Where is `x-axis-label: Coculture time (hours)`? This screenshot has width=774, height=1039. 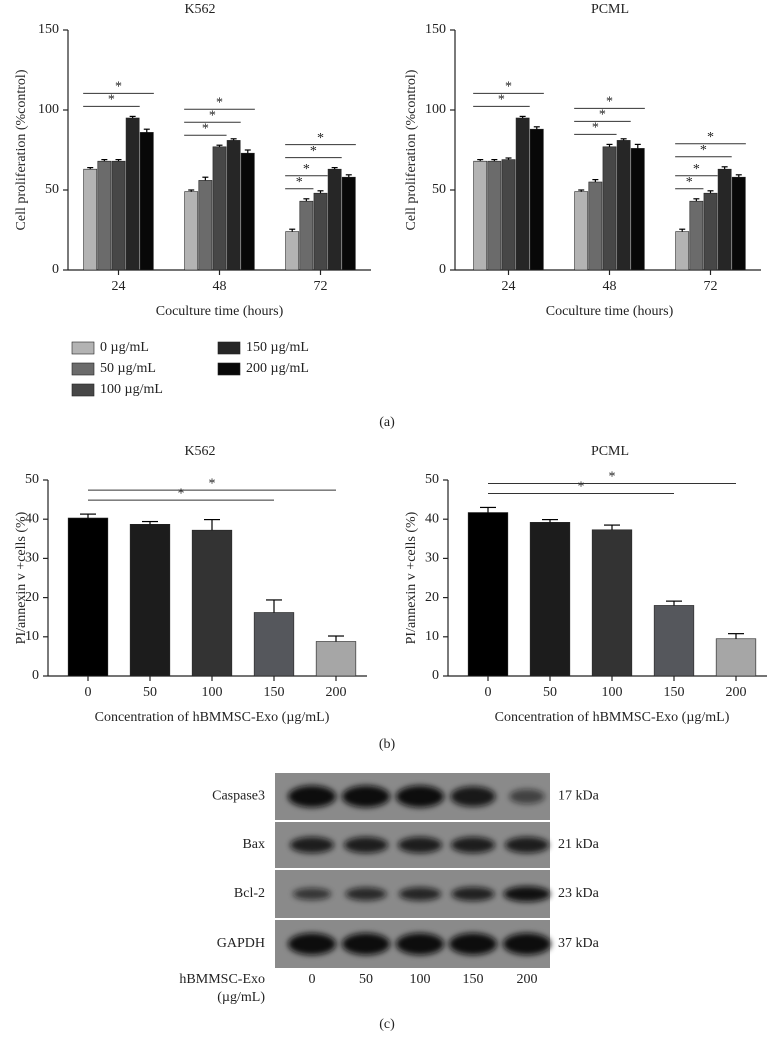 x-axis-label: Coculture time (hours) is located at coordinates (610, 311).